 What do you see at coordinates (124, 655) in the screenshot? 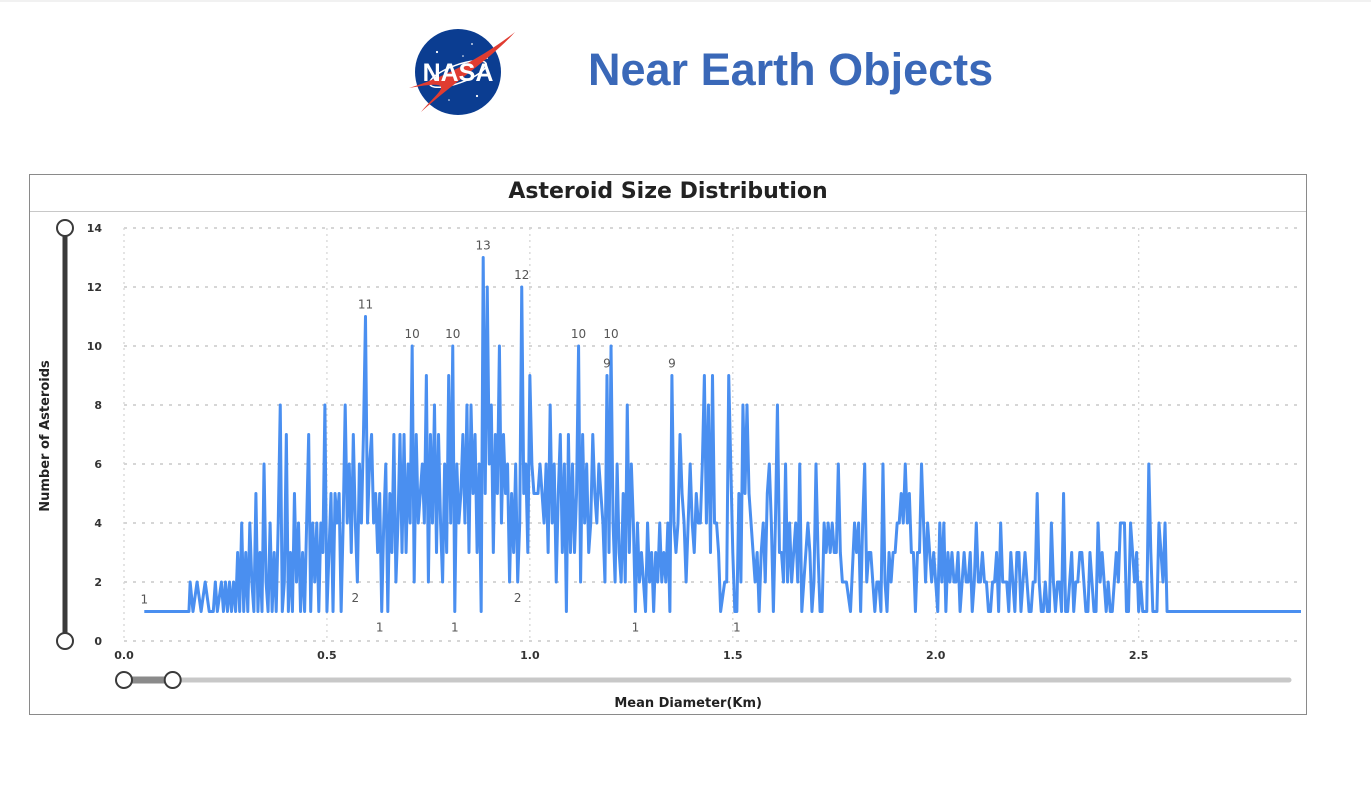
I see `x-tick-label: 0.0` at bounding box center [124, 655].